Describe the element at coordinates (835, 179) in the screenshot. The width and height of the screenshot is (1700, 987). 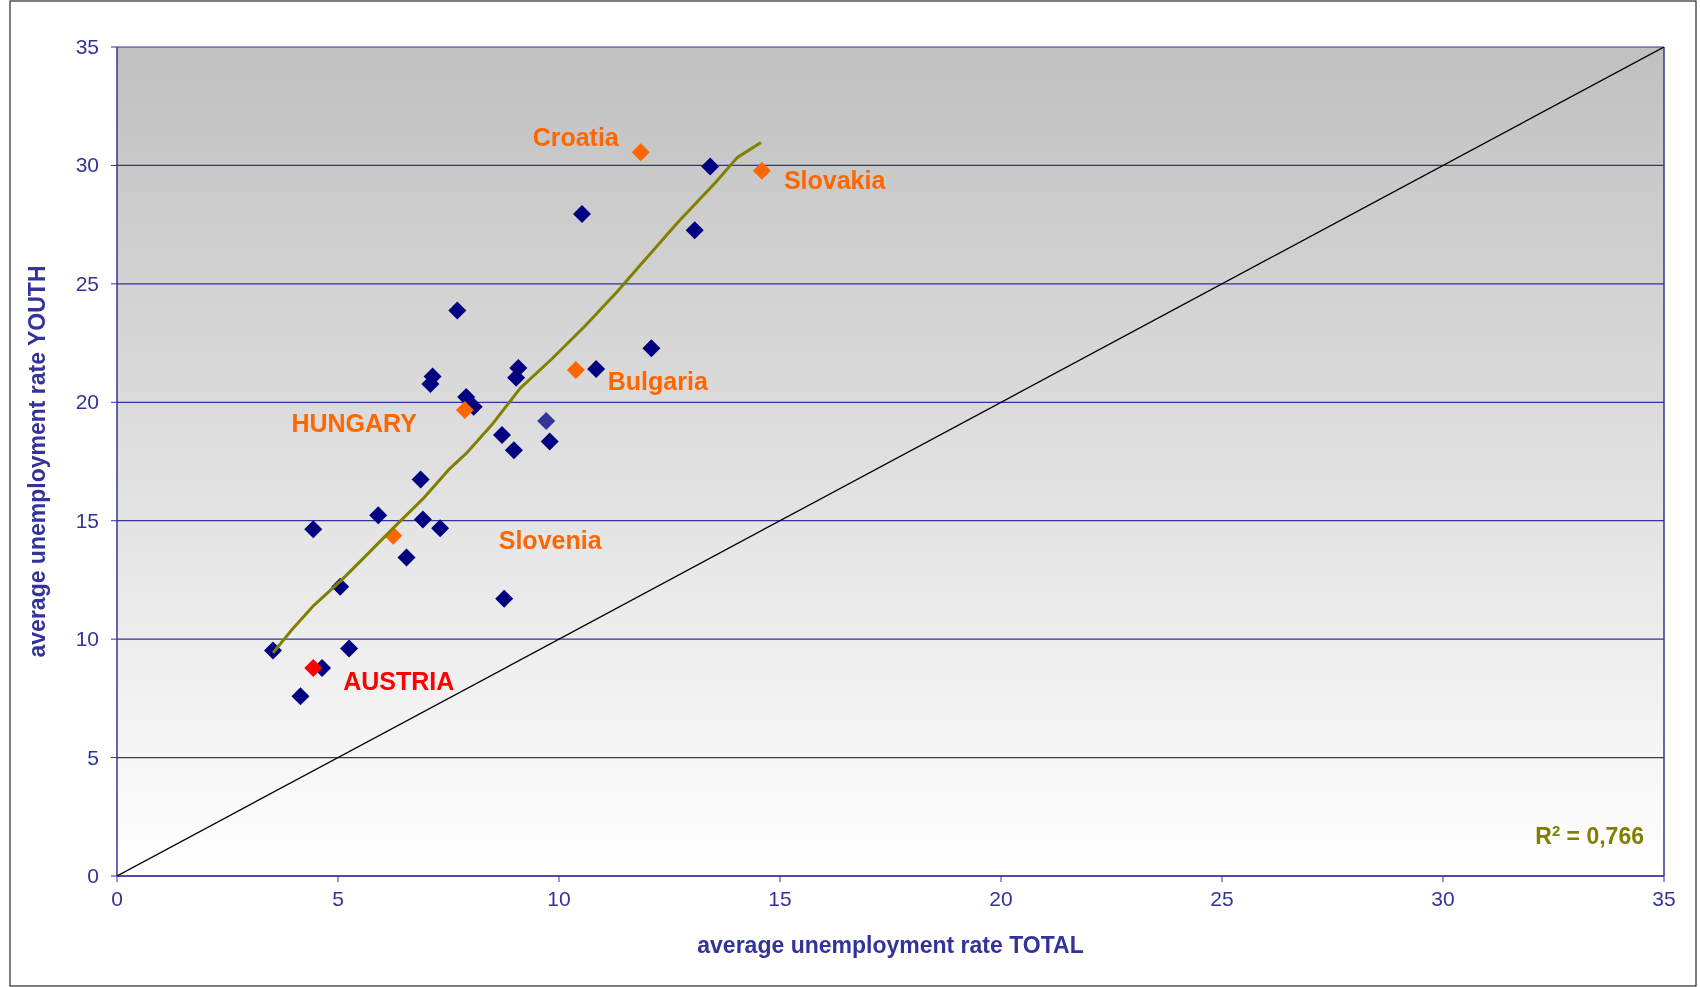
I see `annotation: Slovakia` at that location.